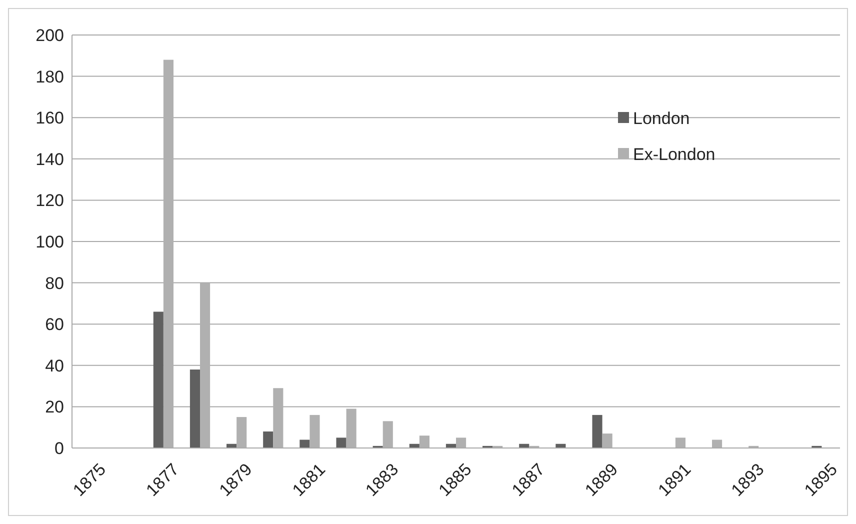 This screenshot has width=856, height=524. What do you see at coordinates (50, 242) in the screenshot?
I see `y-tick-label: 100` at bounding box center [50, 242].